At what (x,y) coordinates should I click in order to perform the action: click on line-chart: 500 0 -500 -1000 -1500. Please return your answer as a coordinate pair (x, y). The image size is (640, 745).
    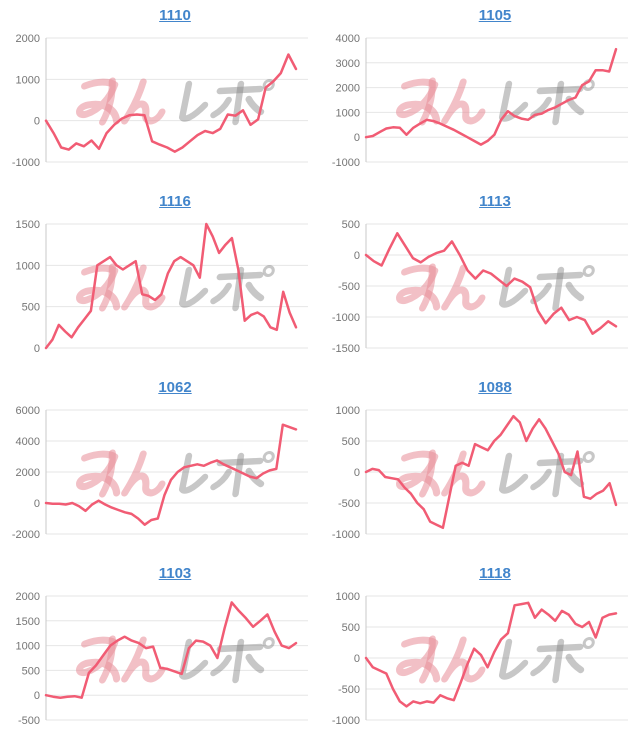
    Looking at the image, I should click on (480, 290).